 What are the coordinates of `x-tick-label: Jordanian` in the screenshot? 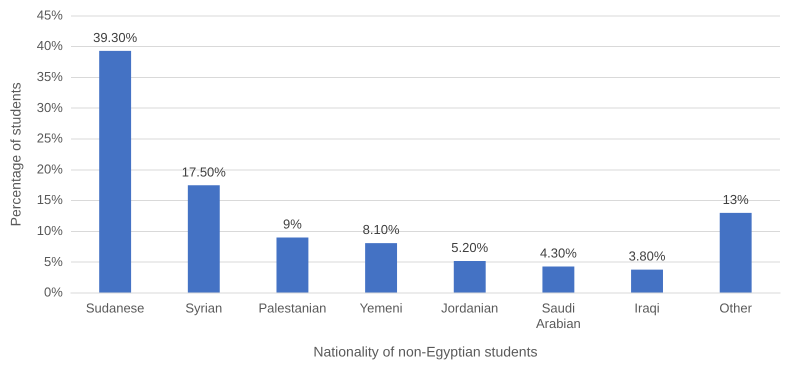 It's located at (469, 308).